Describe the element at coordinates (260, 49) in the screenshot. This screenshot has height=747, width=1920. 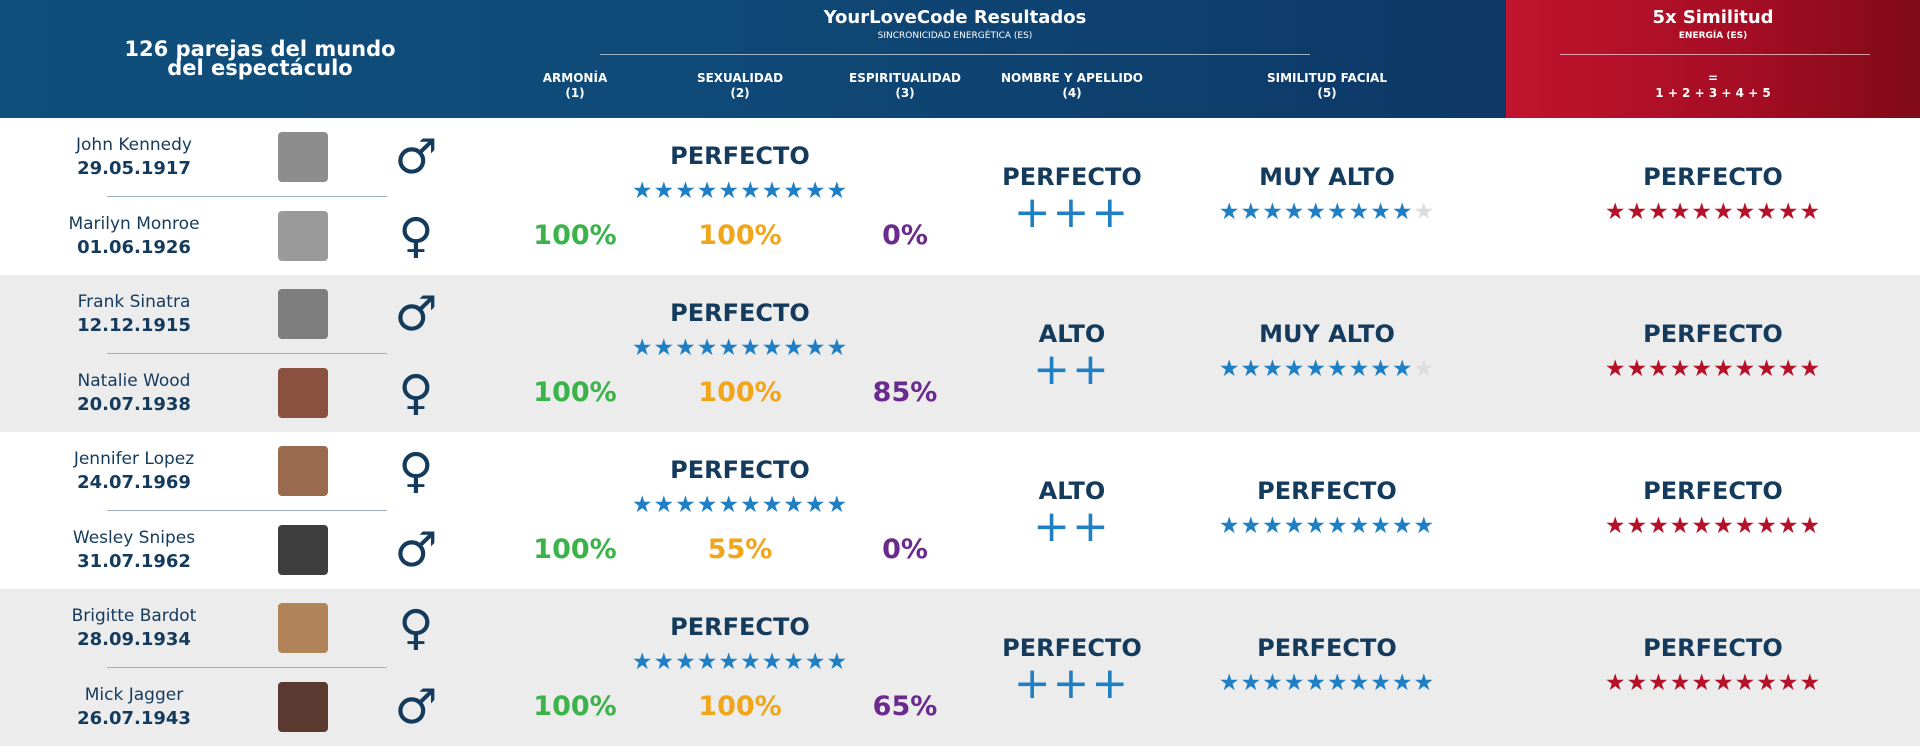
I see `header-left-title-line1: 126 parejas del mundo` at that location.